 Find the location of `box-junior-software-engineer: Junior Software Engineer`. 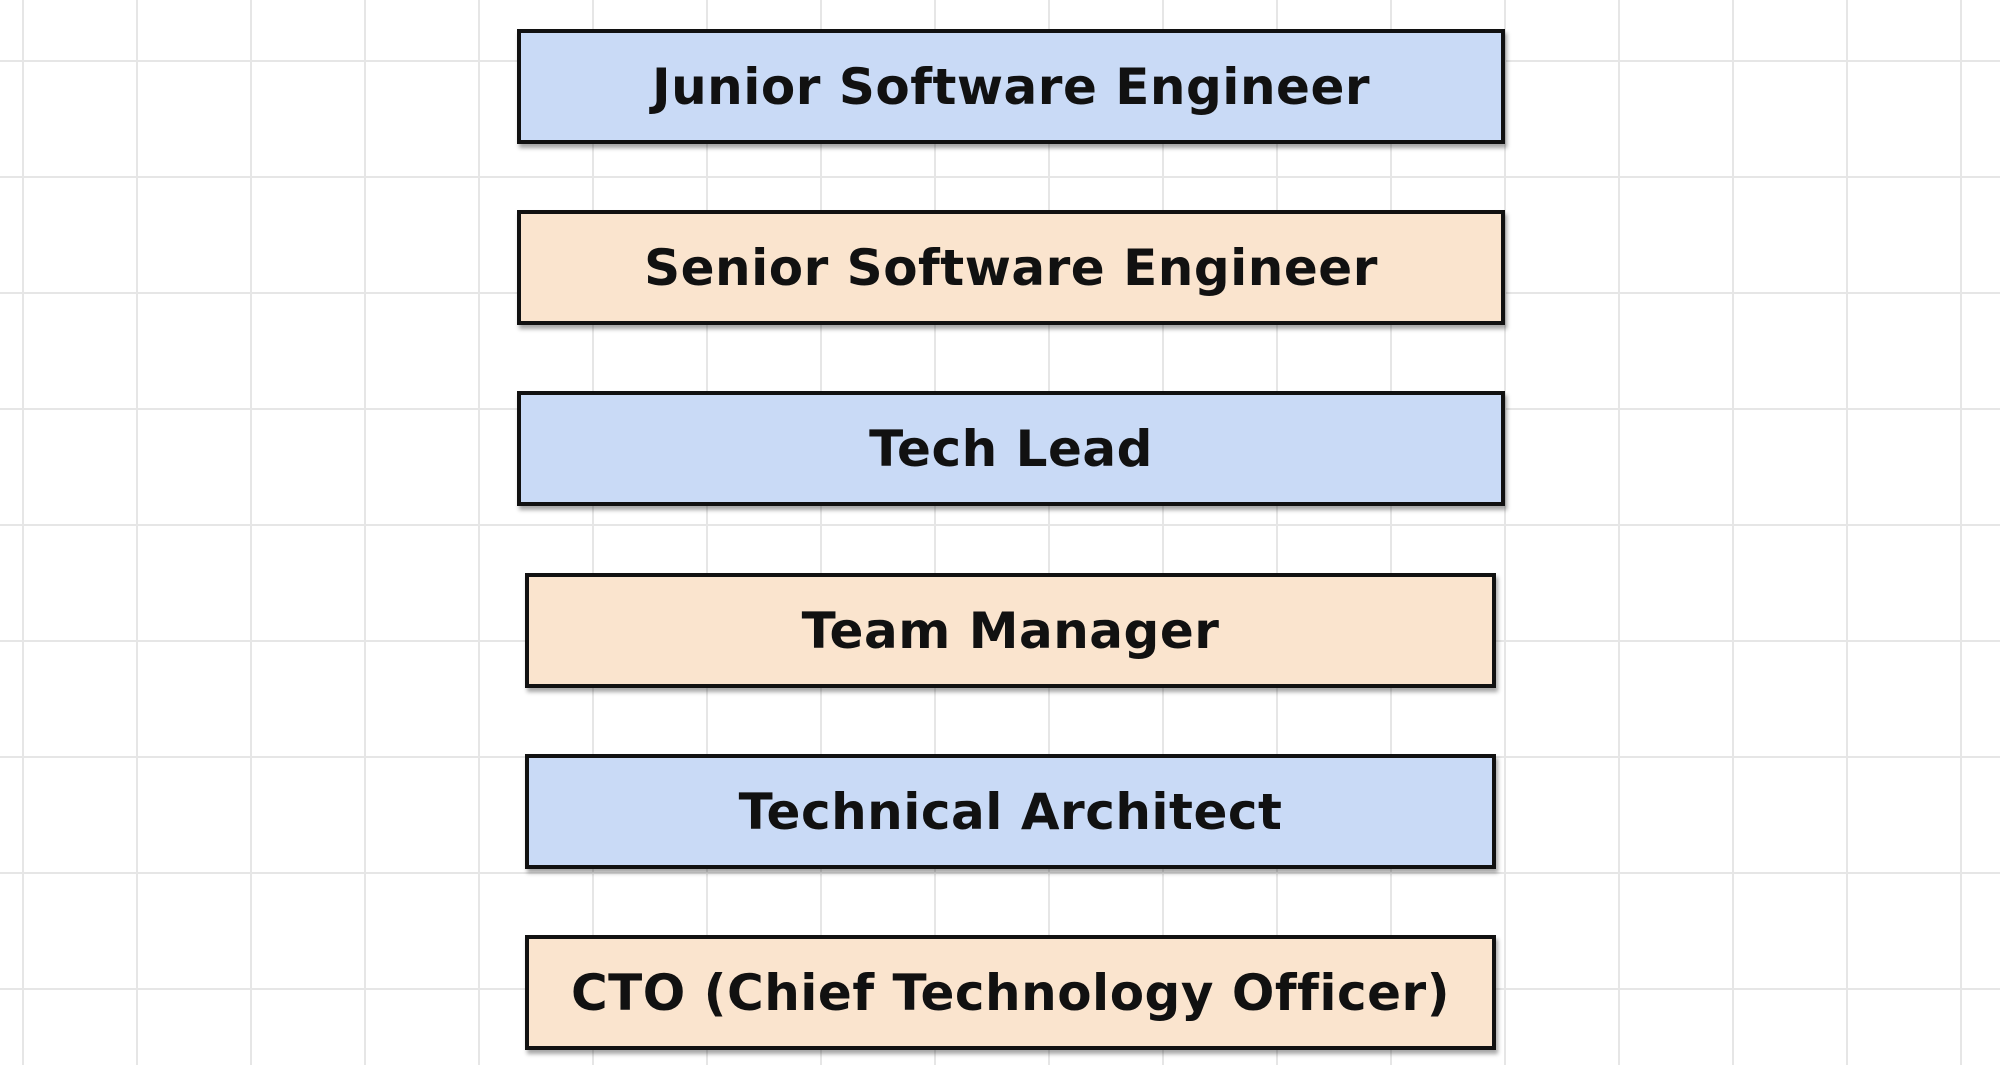

box-junior-software-engineer: Junior Software Engineer is located at coordinates (1011, 86).